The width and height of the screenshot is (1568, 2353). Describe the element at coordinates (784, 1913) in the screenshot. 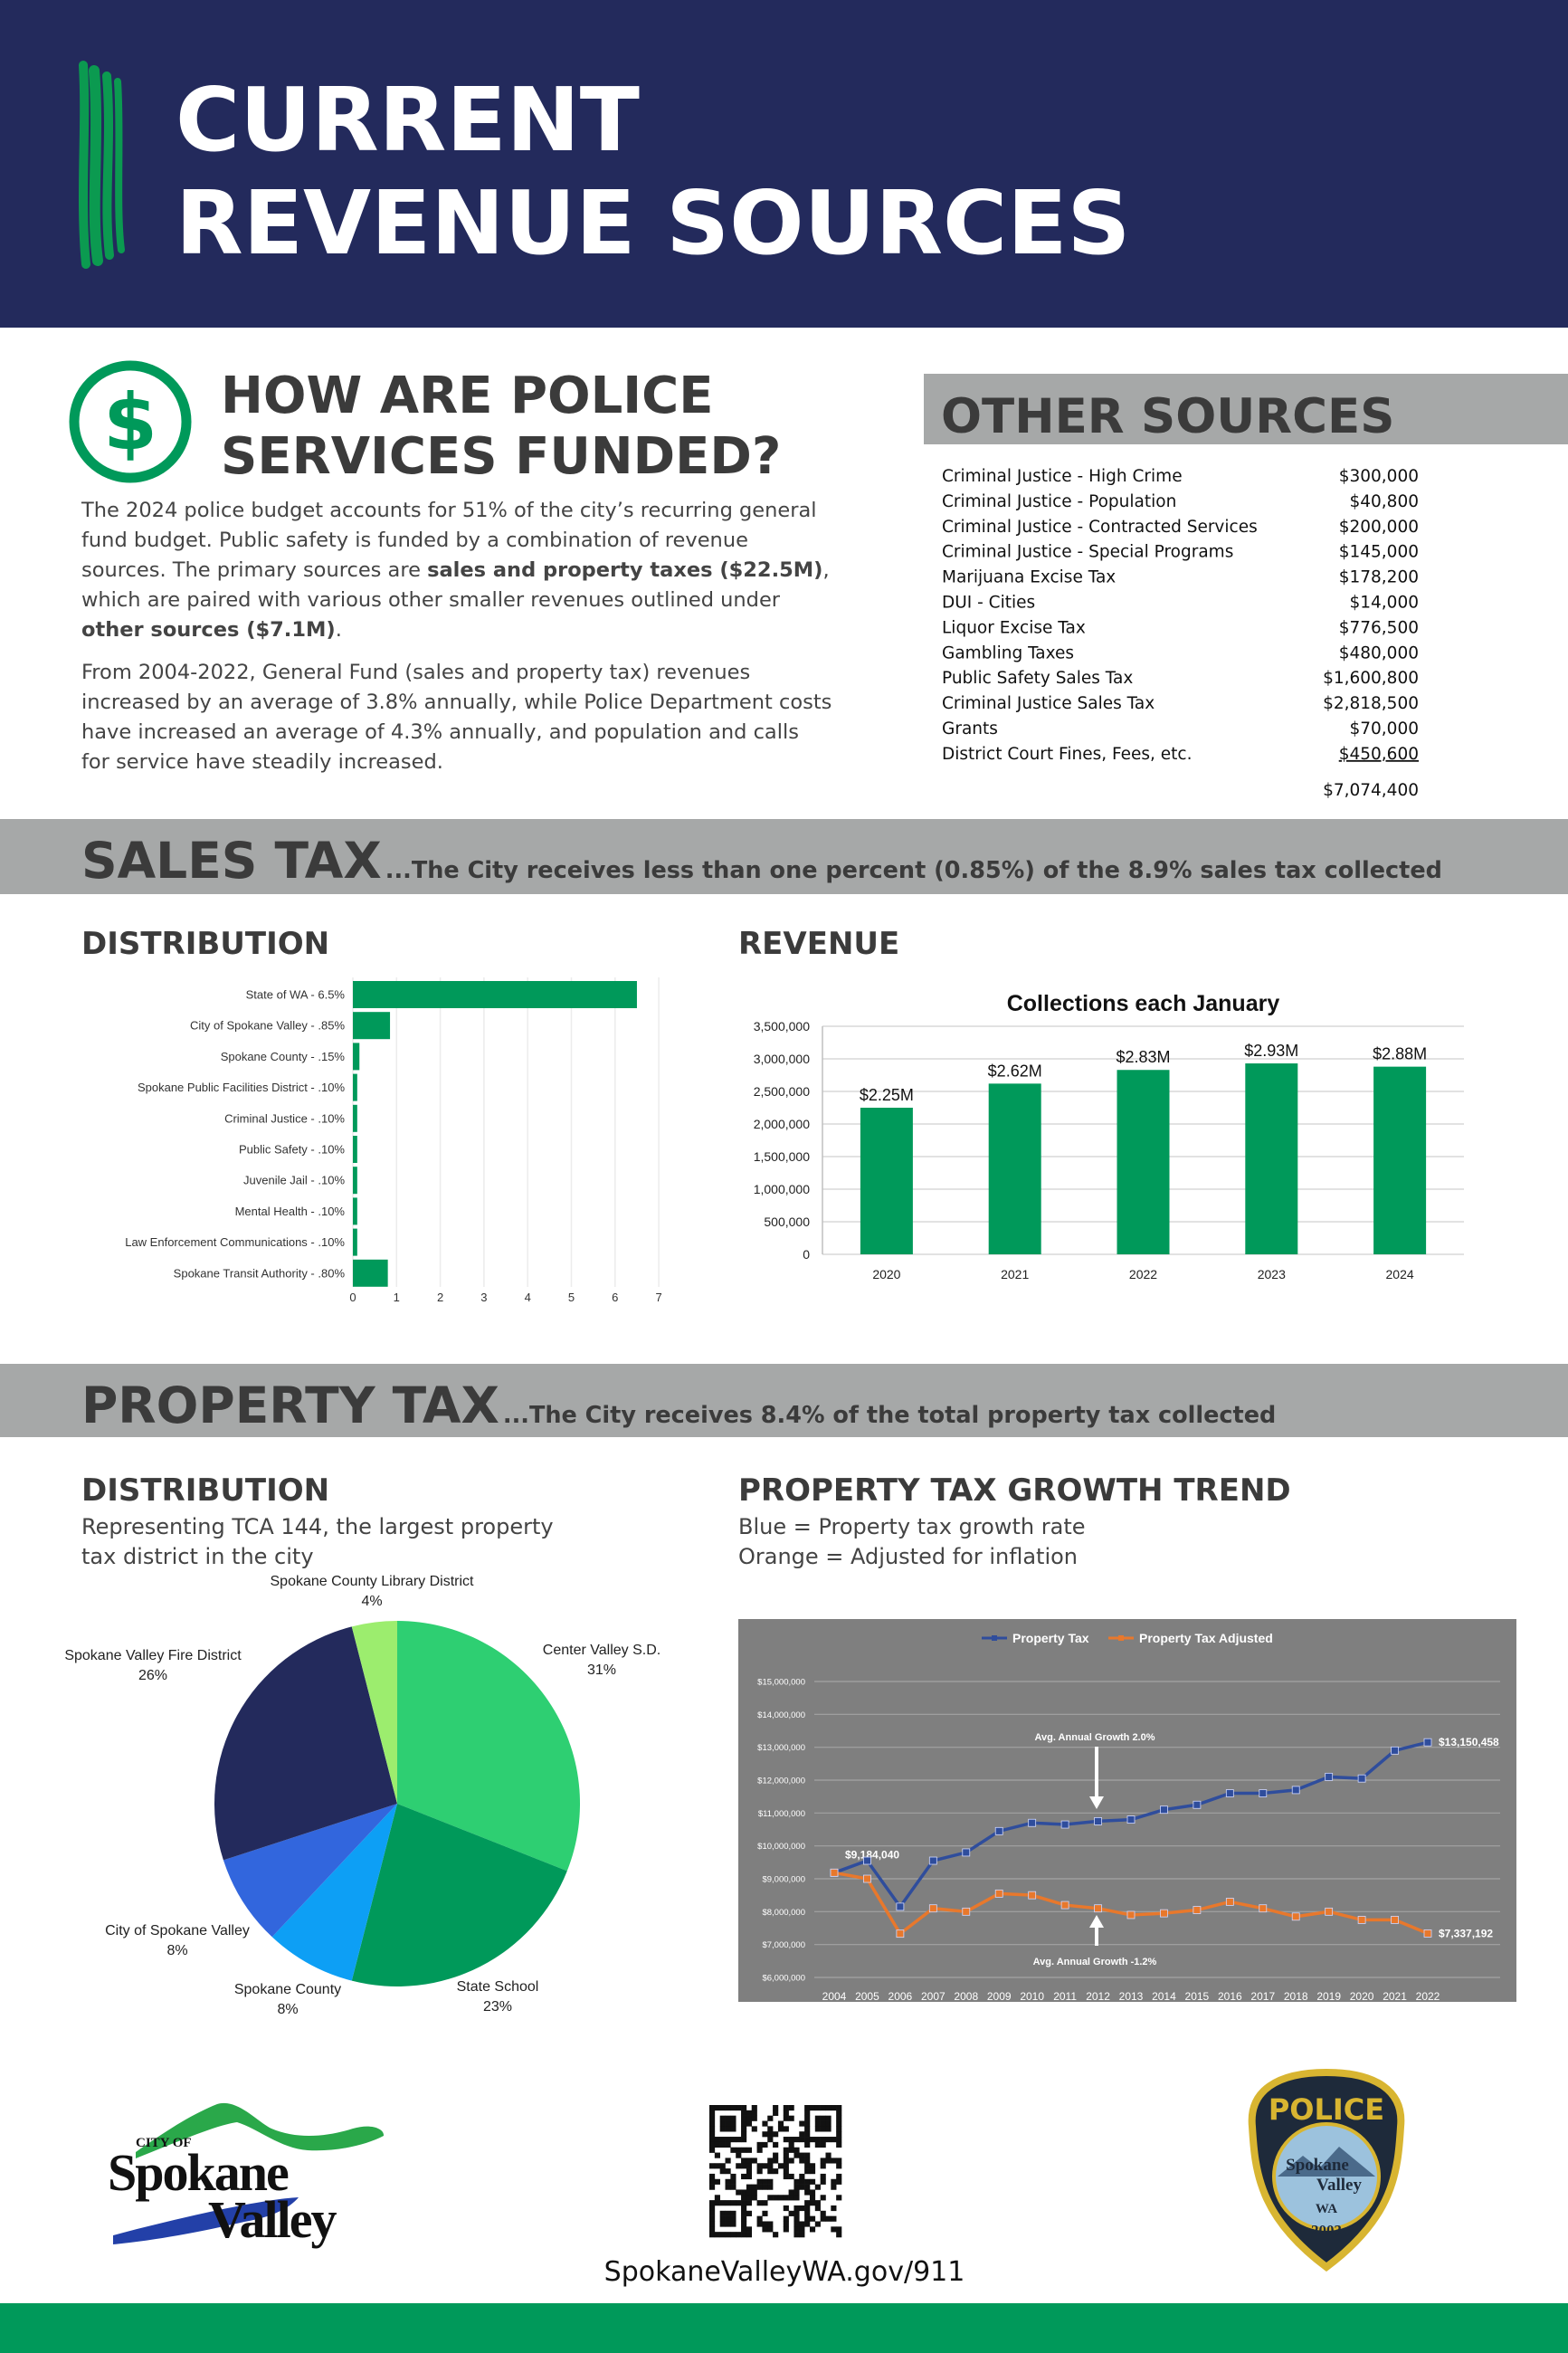

I see `y-tick-label: $8,000,000` at that location.